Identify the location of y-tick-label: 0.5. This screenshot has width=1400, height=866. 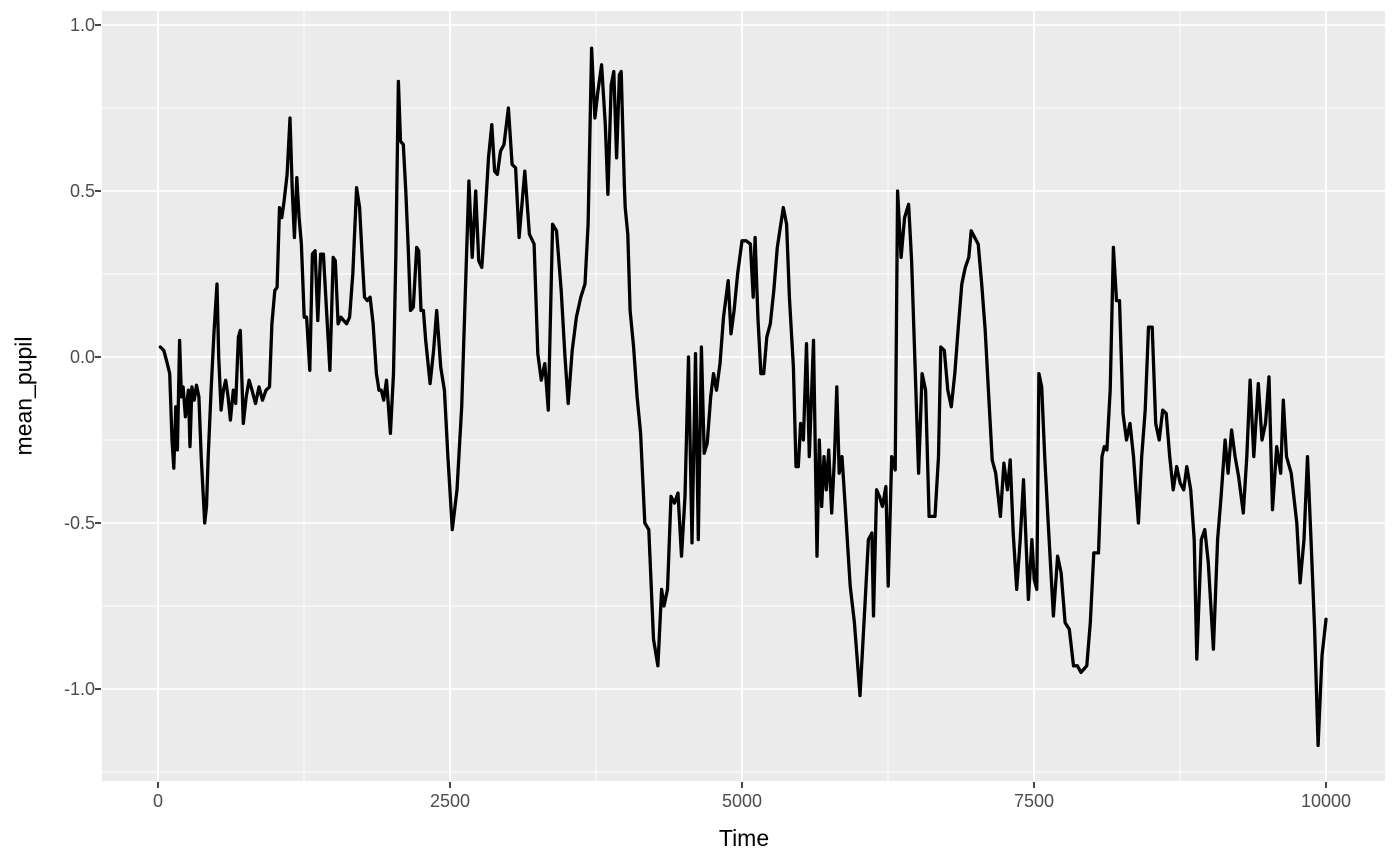
(82, 191).